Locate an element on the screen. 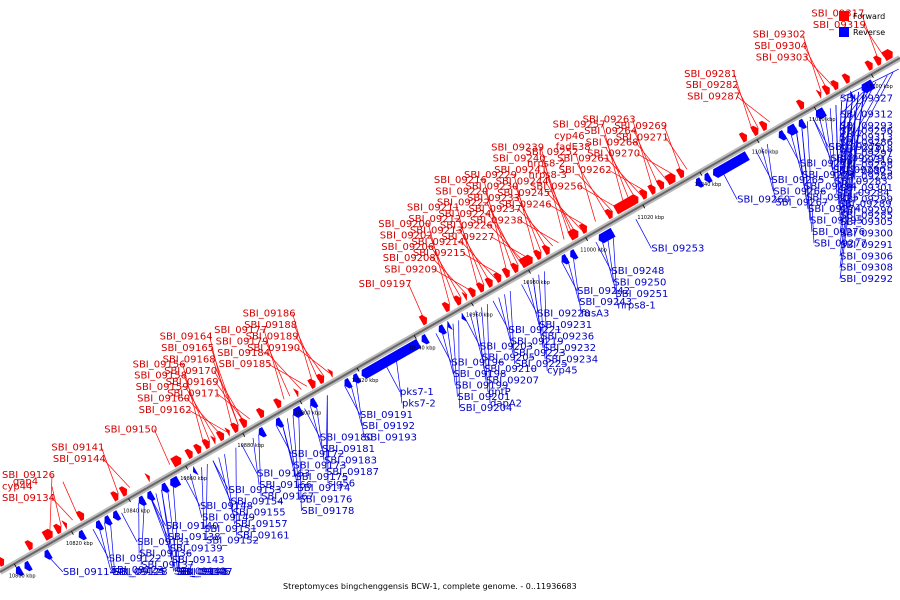 Image resolution: width=900 pixels, height=600 pixels. reverse-gene-label: SBI_09277 is located at coordinates (840, 243).